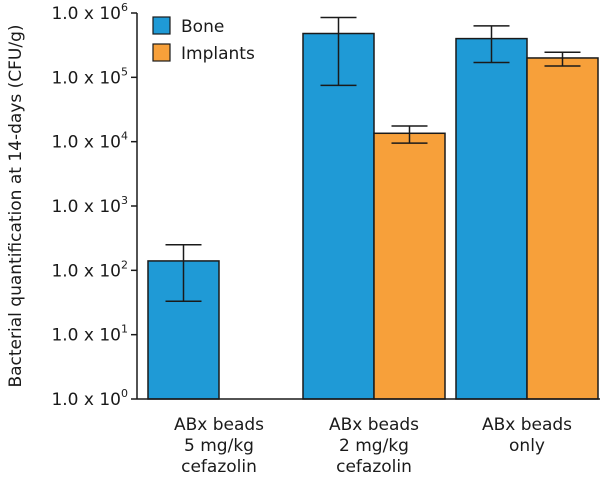 Image resolution: width=601 pixels, height=485 pixels. I want to click on x-category-label: ABx beads only, so click(527, 435).